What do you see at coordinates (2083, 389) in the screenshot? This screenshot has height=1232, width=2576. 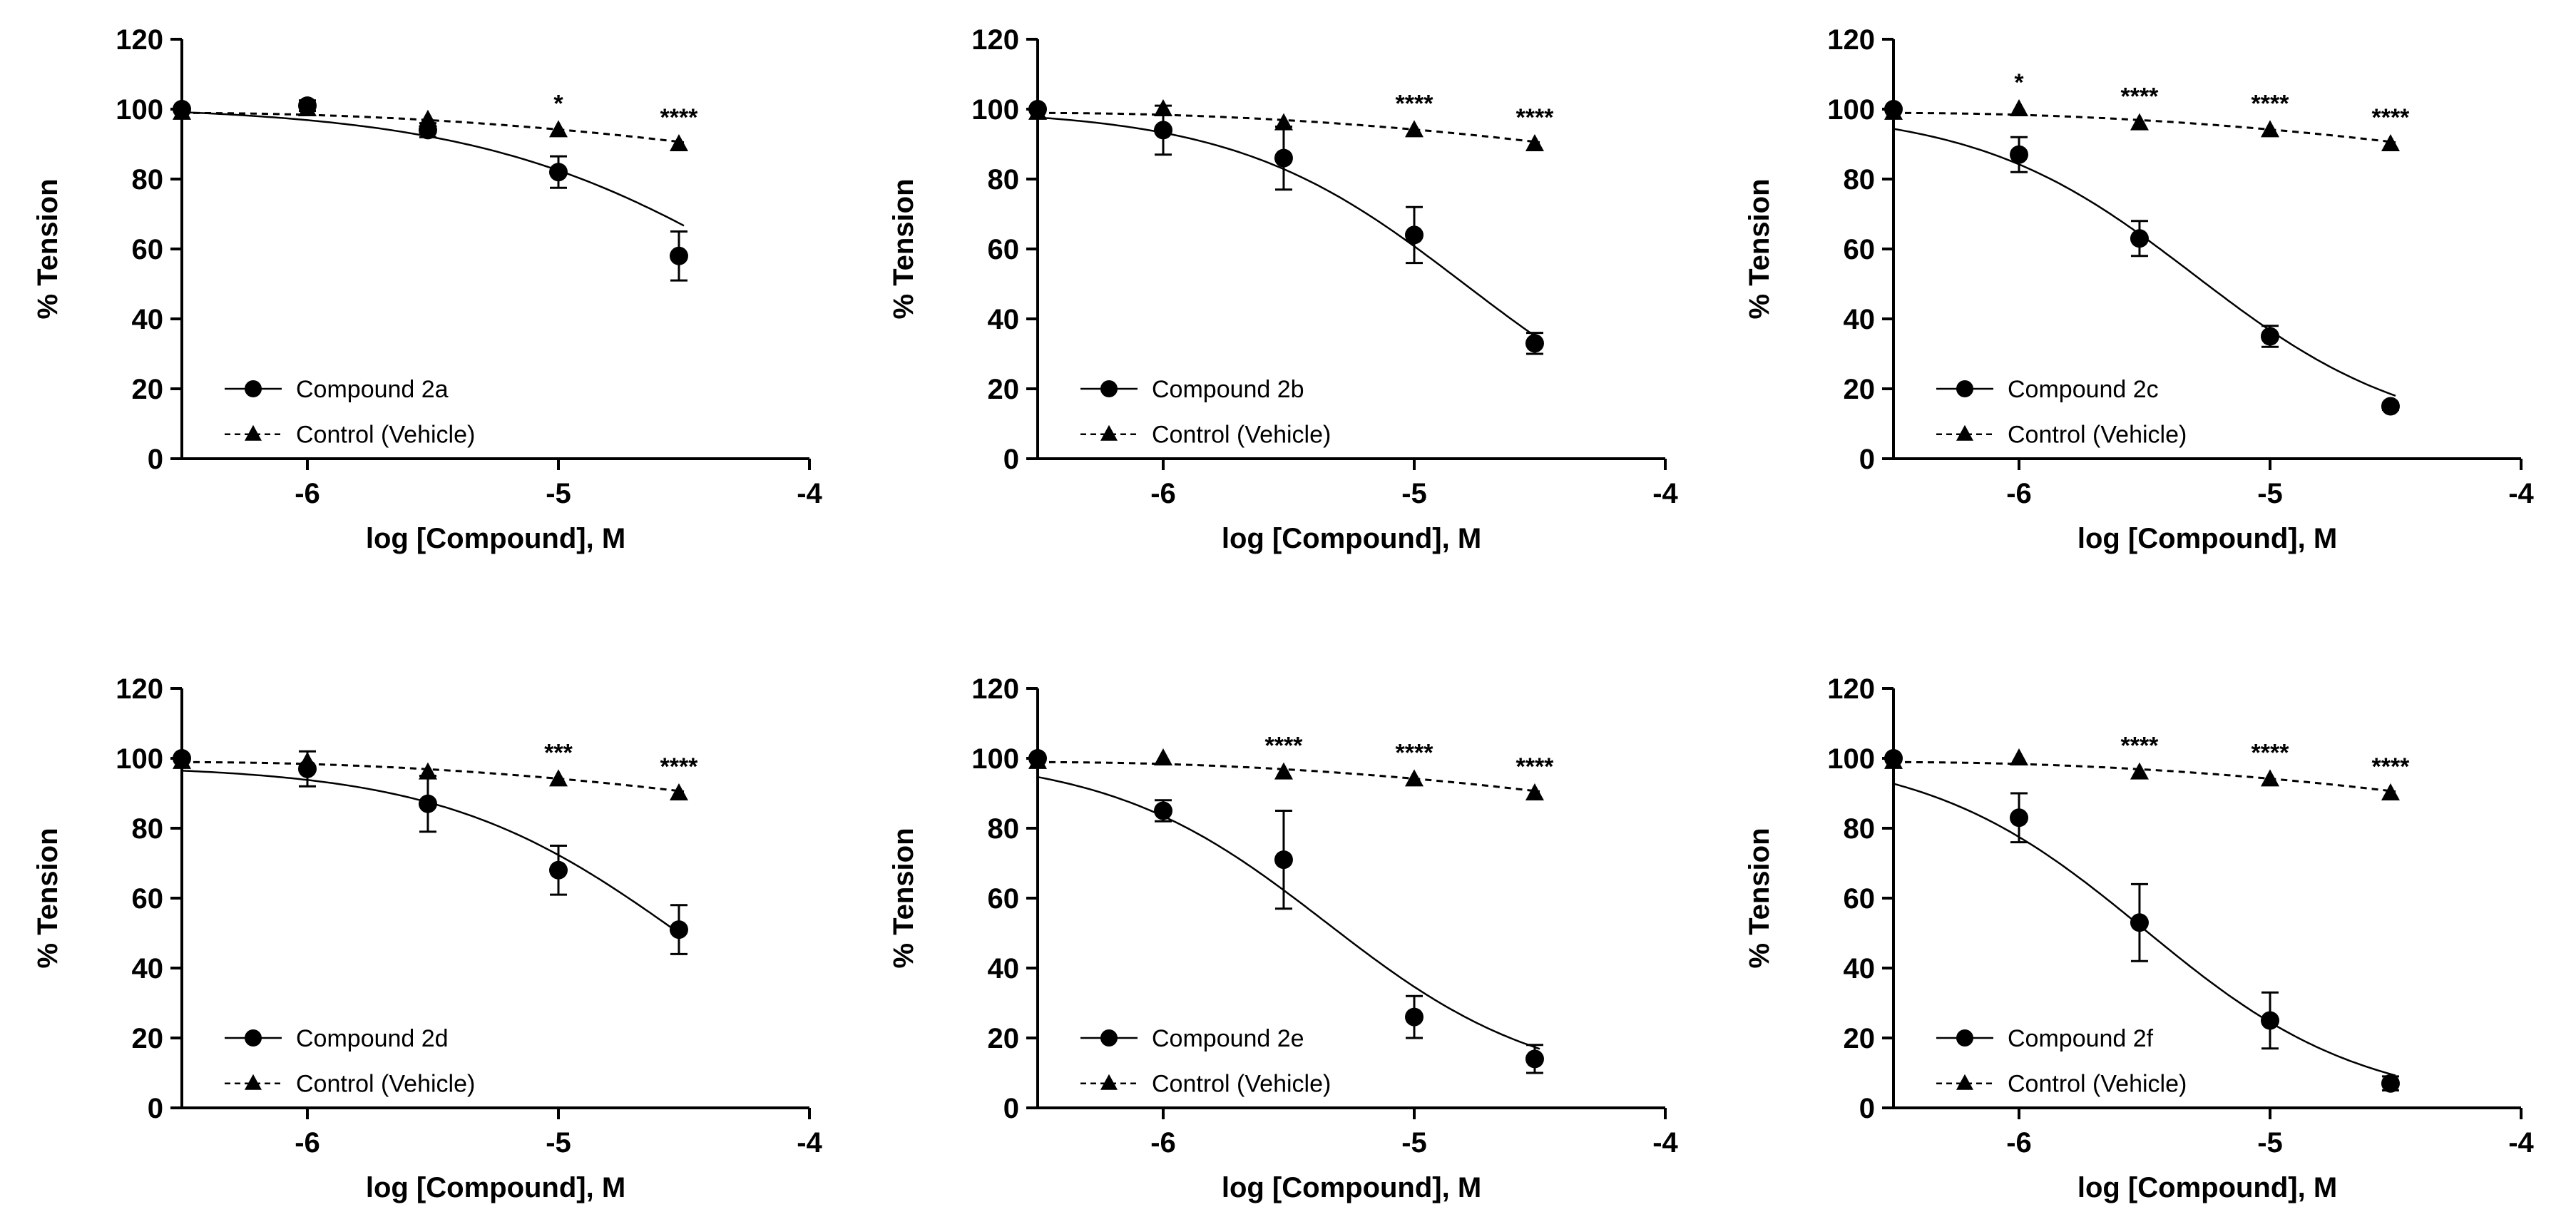 I see `legend-label-compound: Compound 2c` at bounding box center [2083, 389].